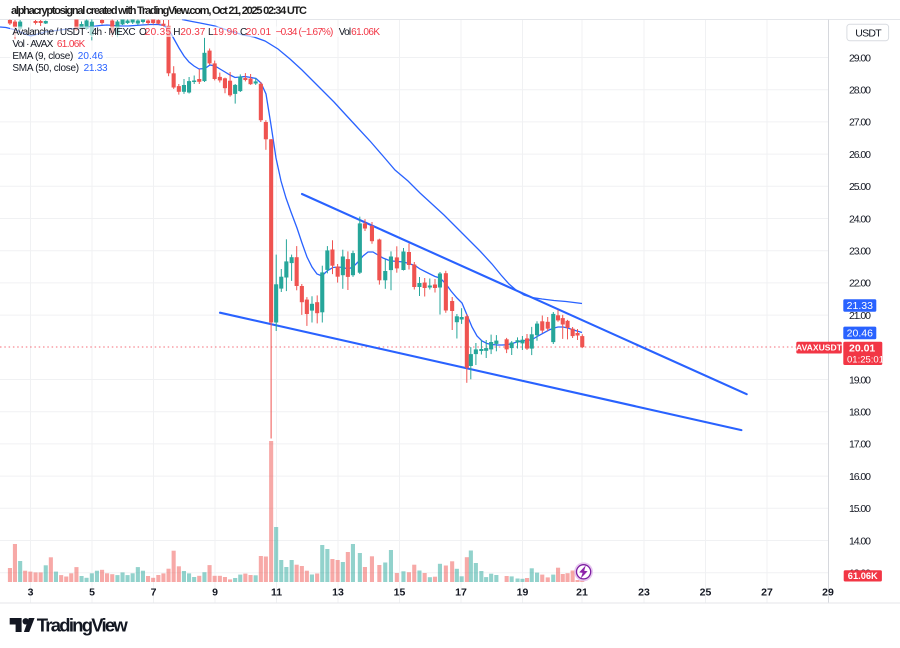 Image resolution: width=900 pixels, height=648 pixels. I want to click on svg-text: 28.00, so click(860, 91).